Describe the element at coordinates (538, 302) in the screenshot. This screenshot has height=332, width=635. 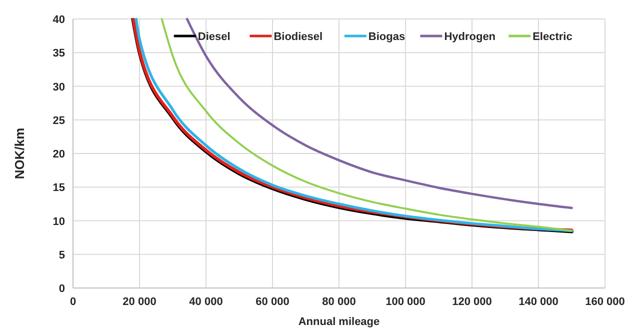
I see `x-tick-label: 140 000` at that location.